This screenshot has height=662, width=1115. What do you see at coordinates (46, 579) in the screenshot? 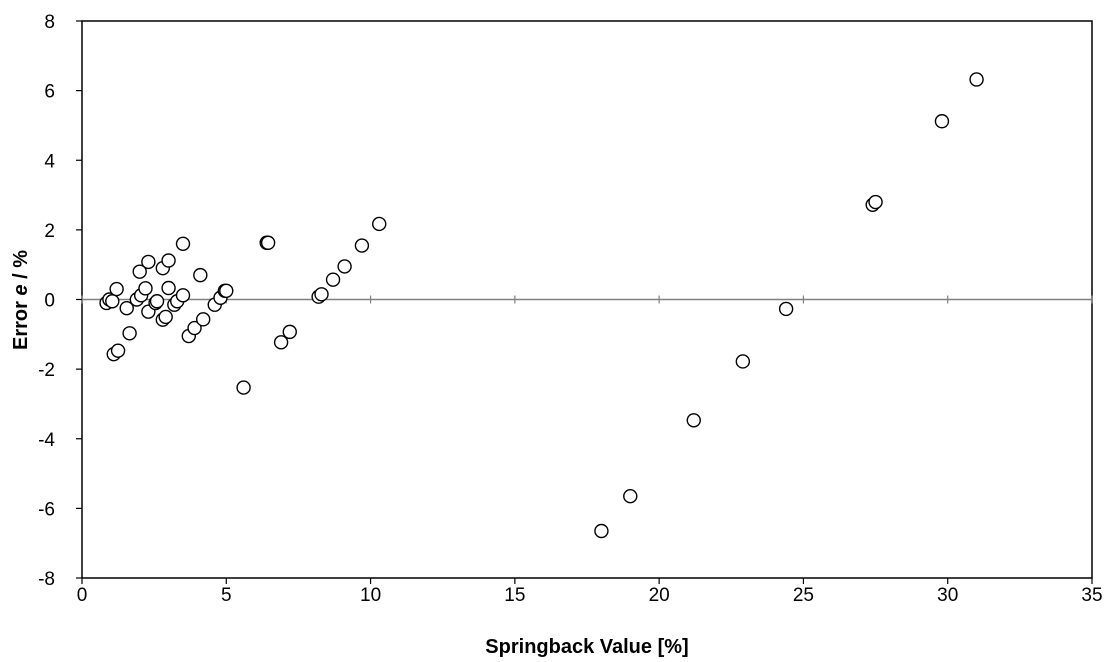
I see `y-tick-label: -8` at bounding box center [46, 579].